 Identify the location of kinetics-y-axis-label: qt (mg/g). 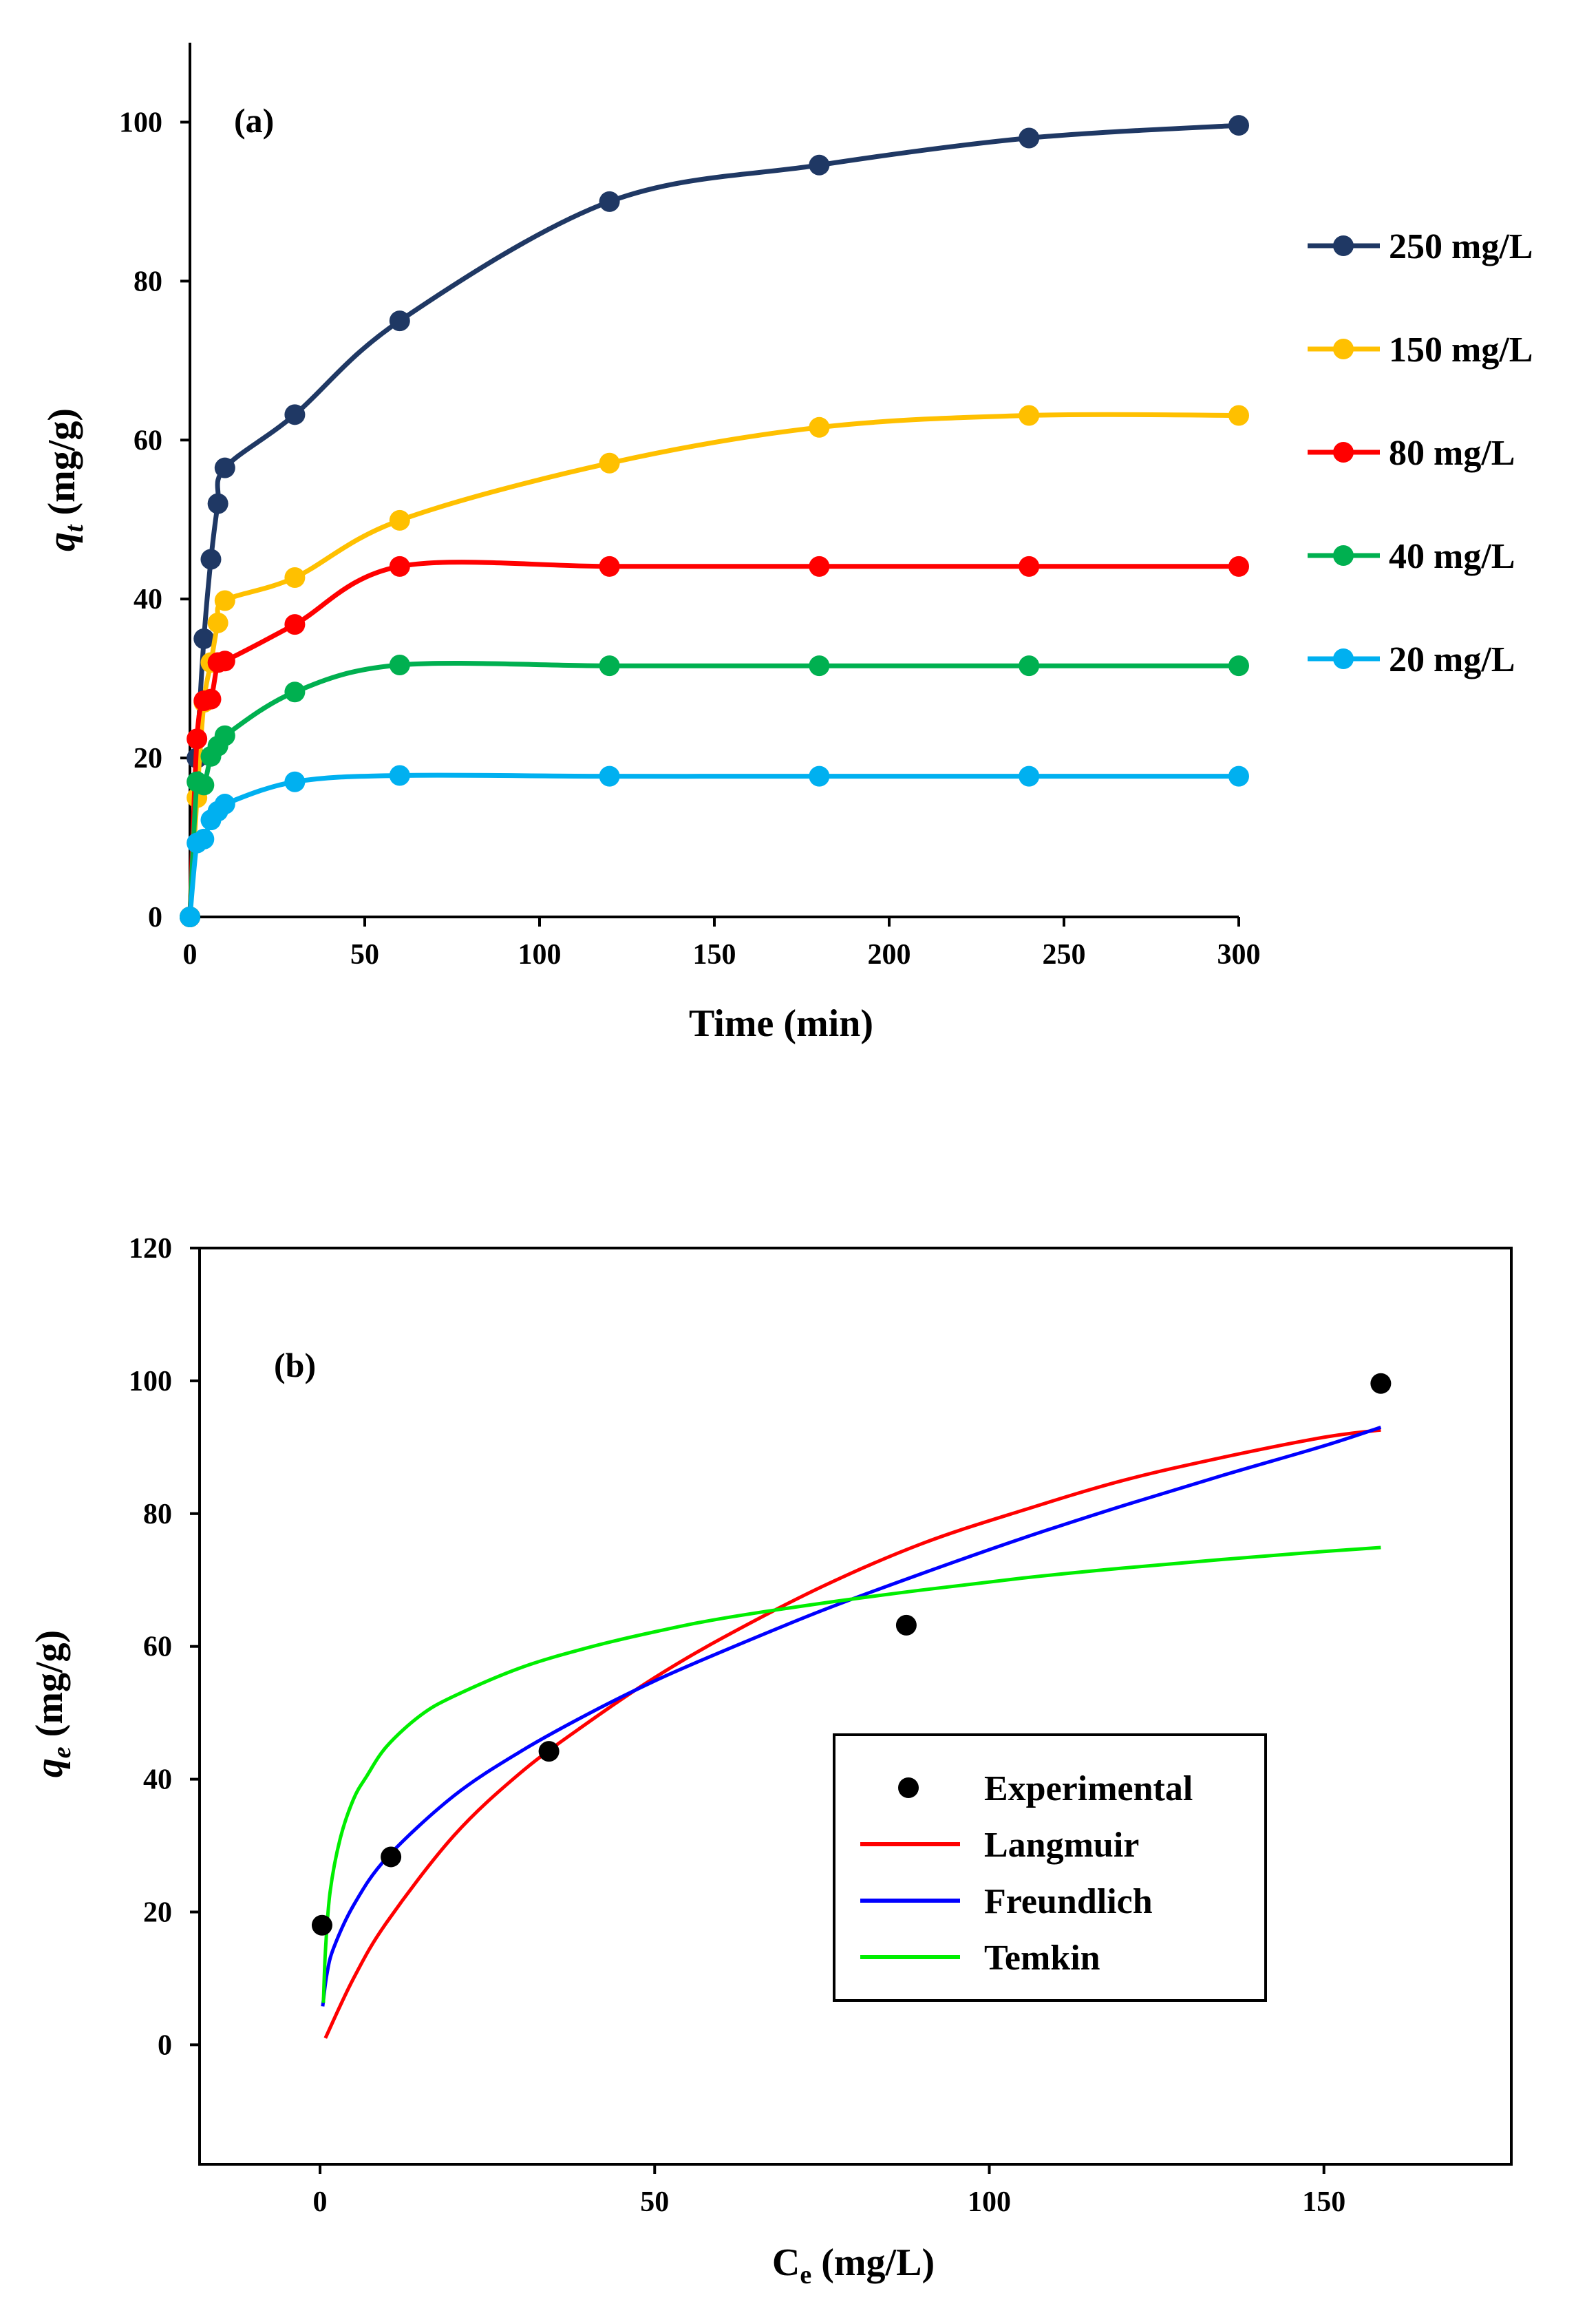
(65, 480).